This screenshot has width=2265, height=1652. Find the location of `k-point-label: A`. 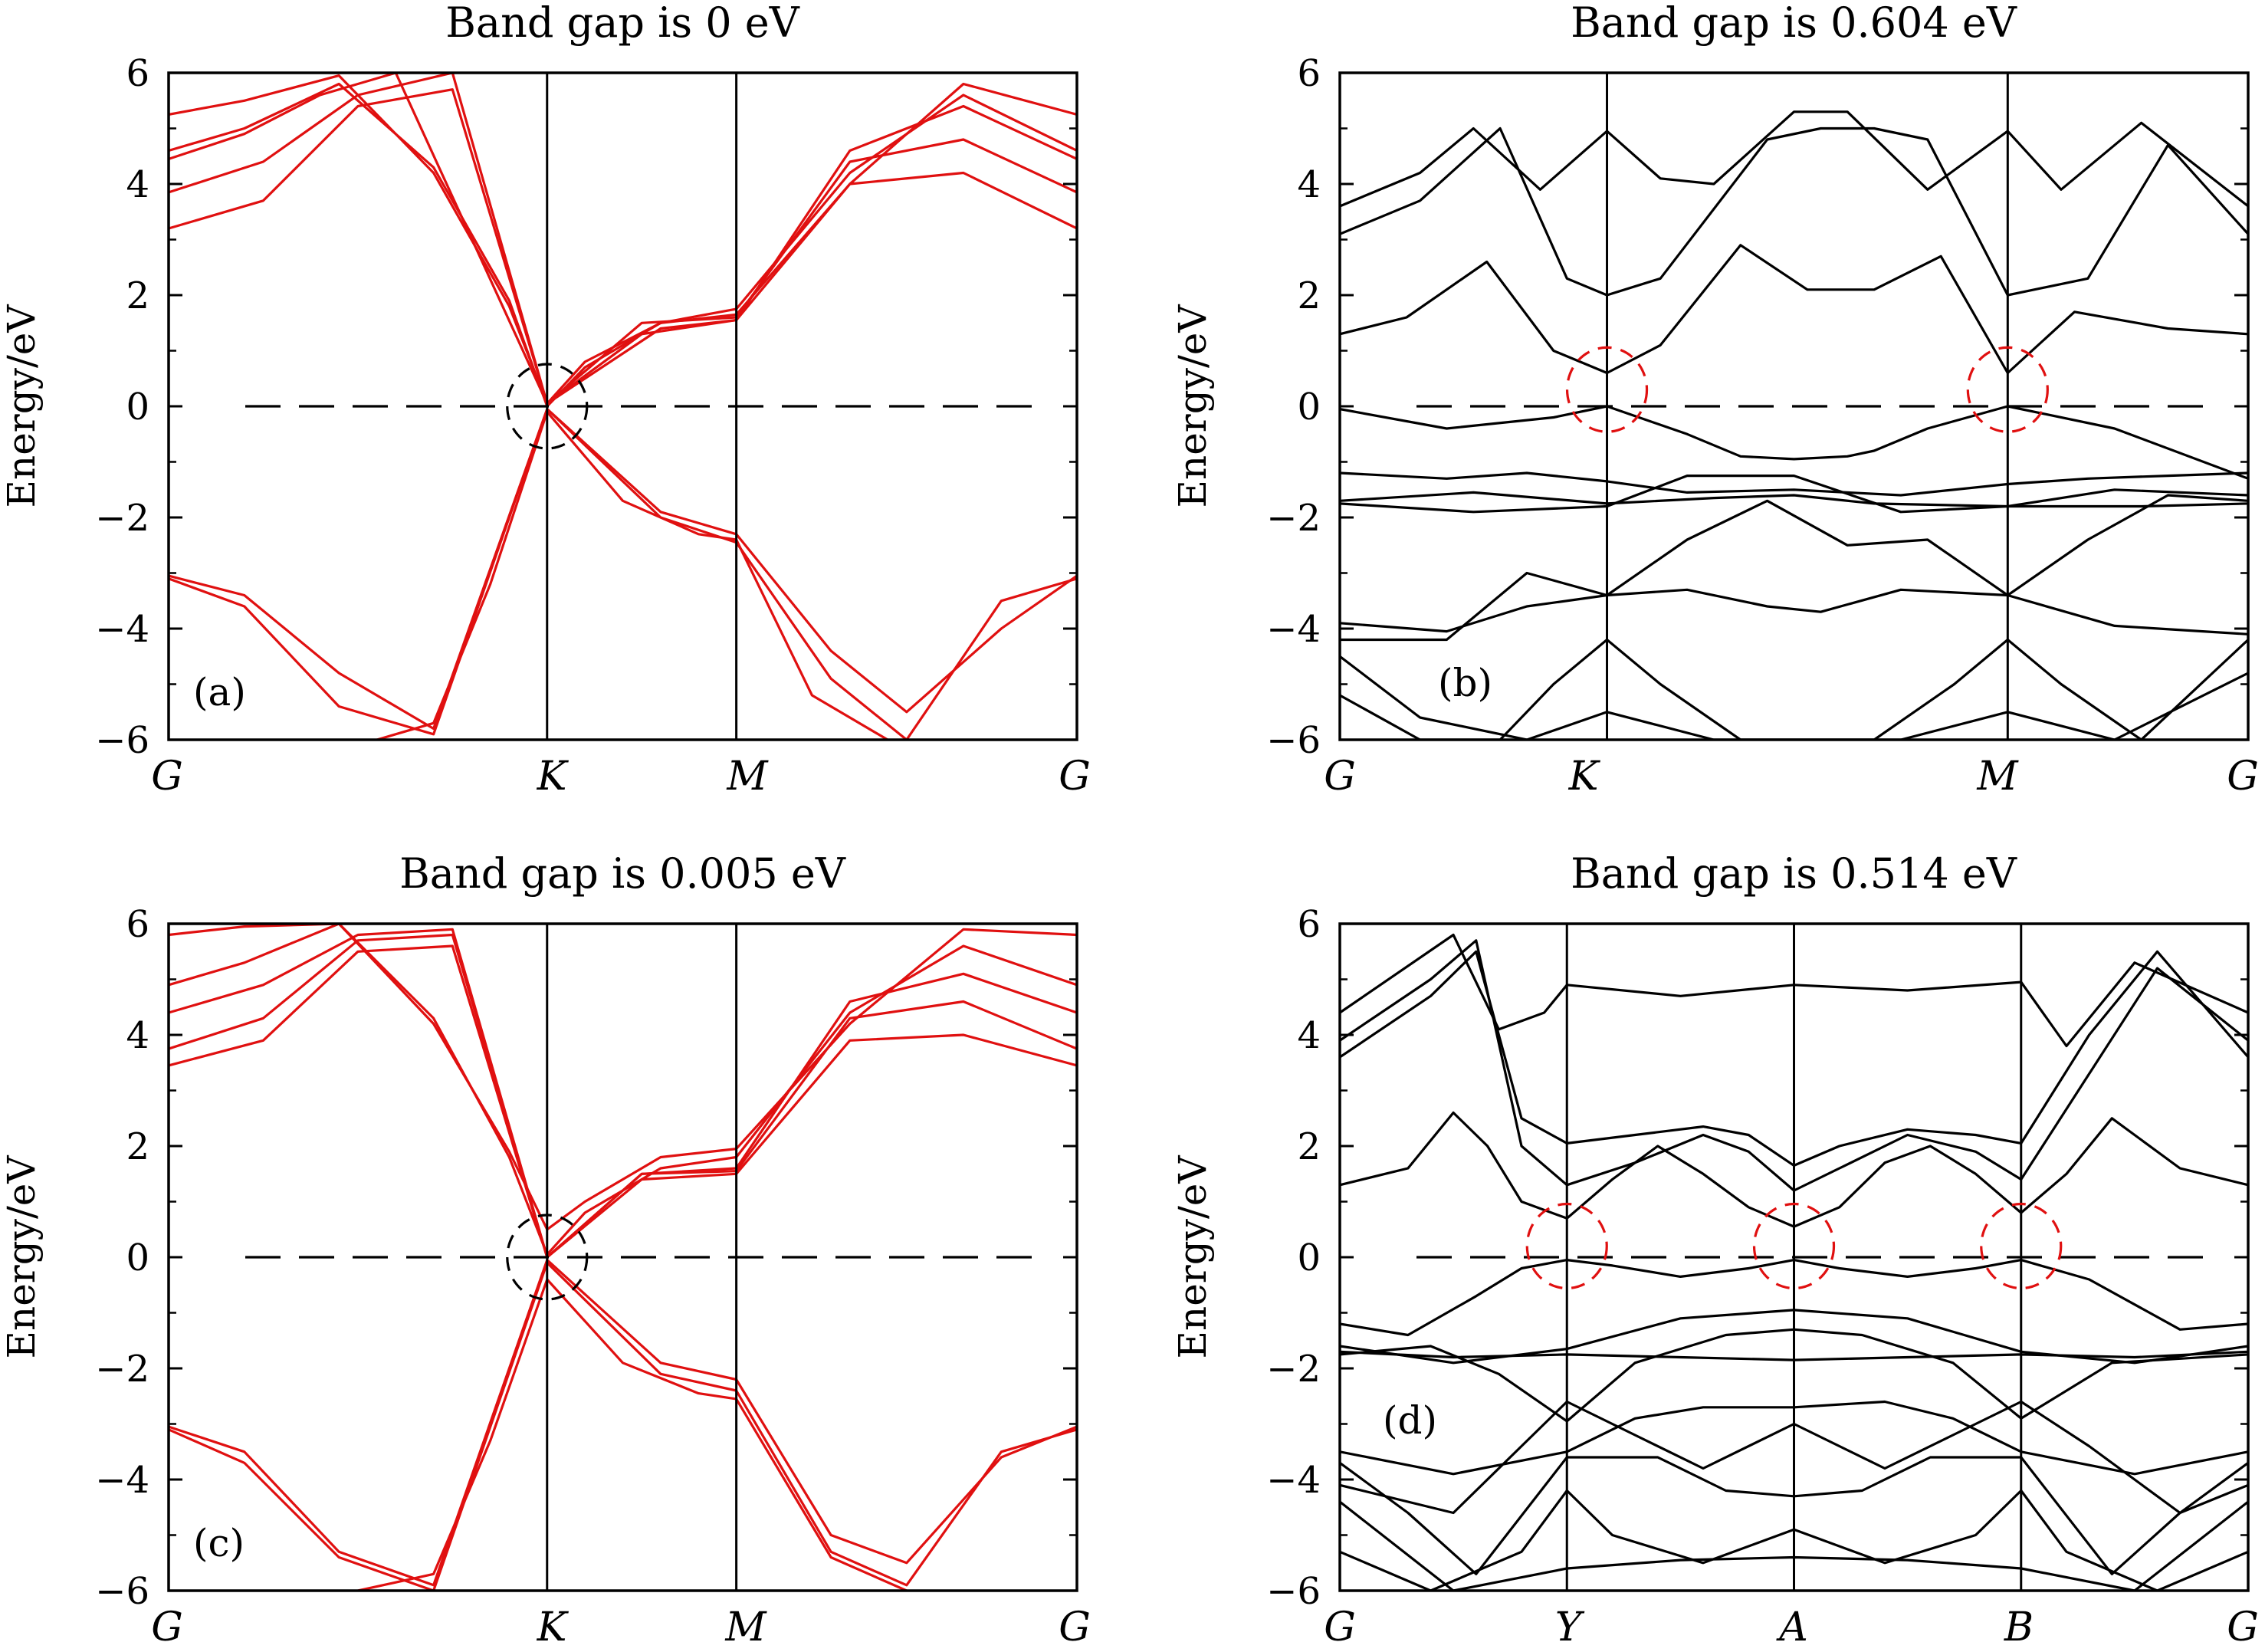

k-point-label: A is located at coordinates (1792, 1627).